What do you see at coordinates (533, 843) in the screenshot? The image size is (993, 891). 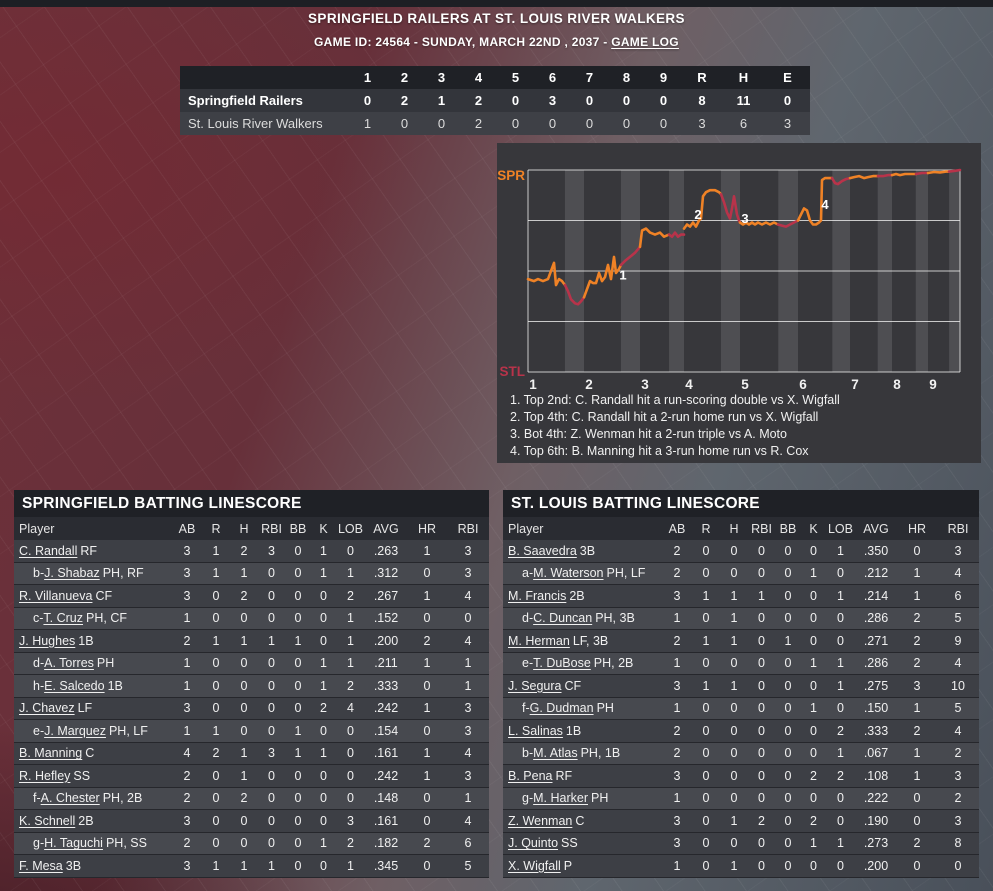 I see `player-link: J. Quinto` at bounding box center [533, 843].